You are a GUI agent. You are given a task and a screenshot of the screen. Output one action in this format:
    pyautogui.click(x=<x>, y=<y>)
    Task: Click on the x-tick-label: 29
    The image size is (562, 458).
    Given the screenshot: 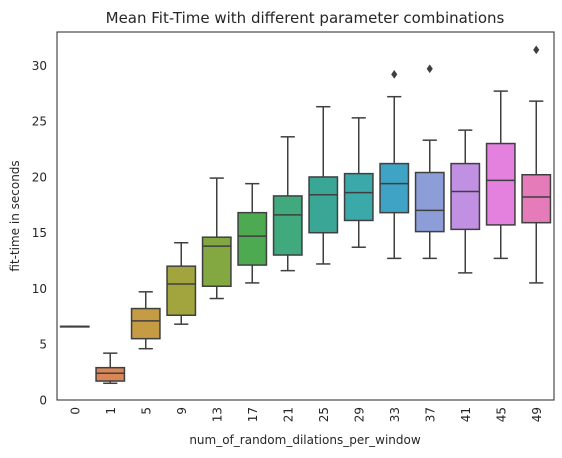 What is the action you would take?
    pyautogui.click(x=359, y=414)
    